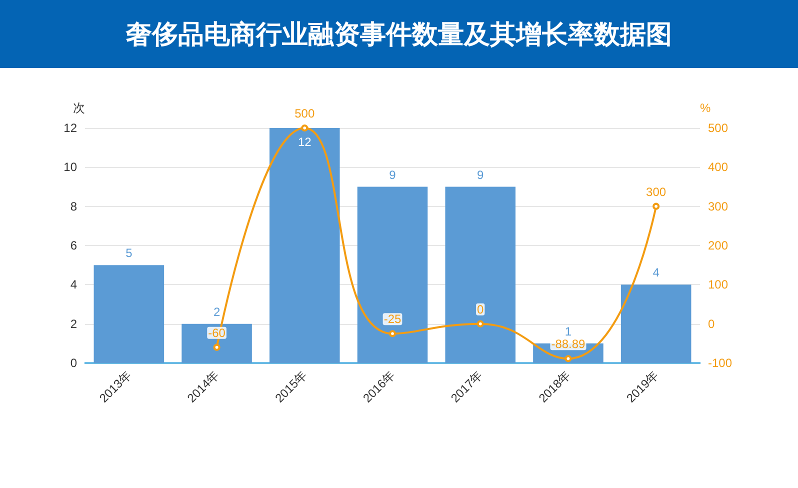  I want to click on y-tick-label: 12, so click(71, 128).